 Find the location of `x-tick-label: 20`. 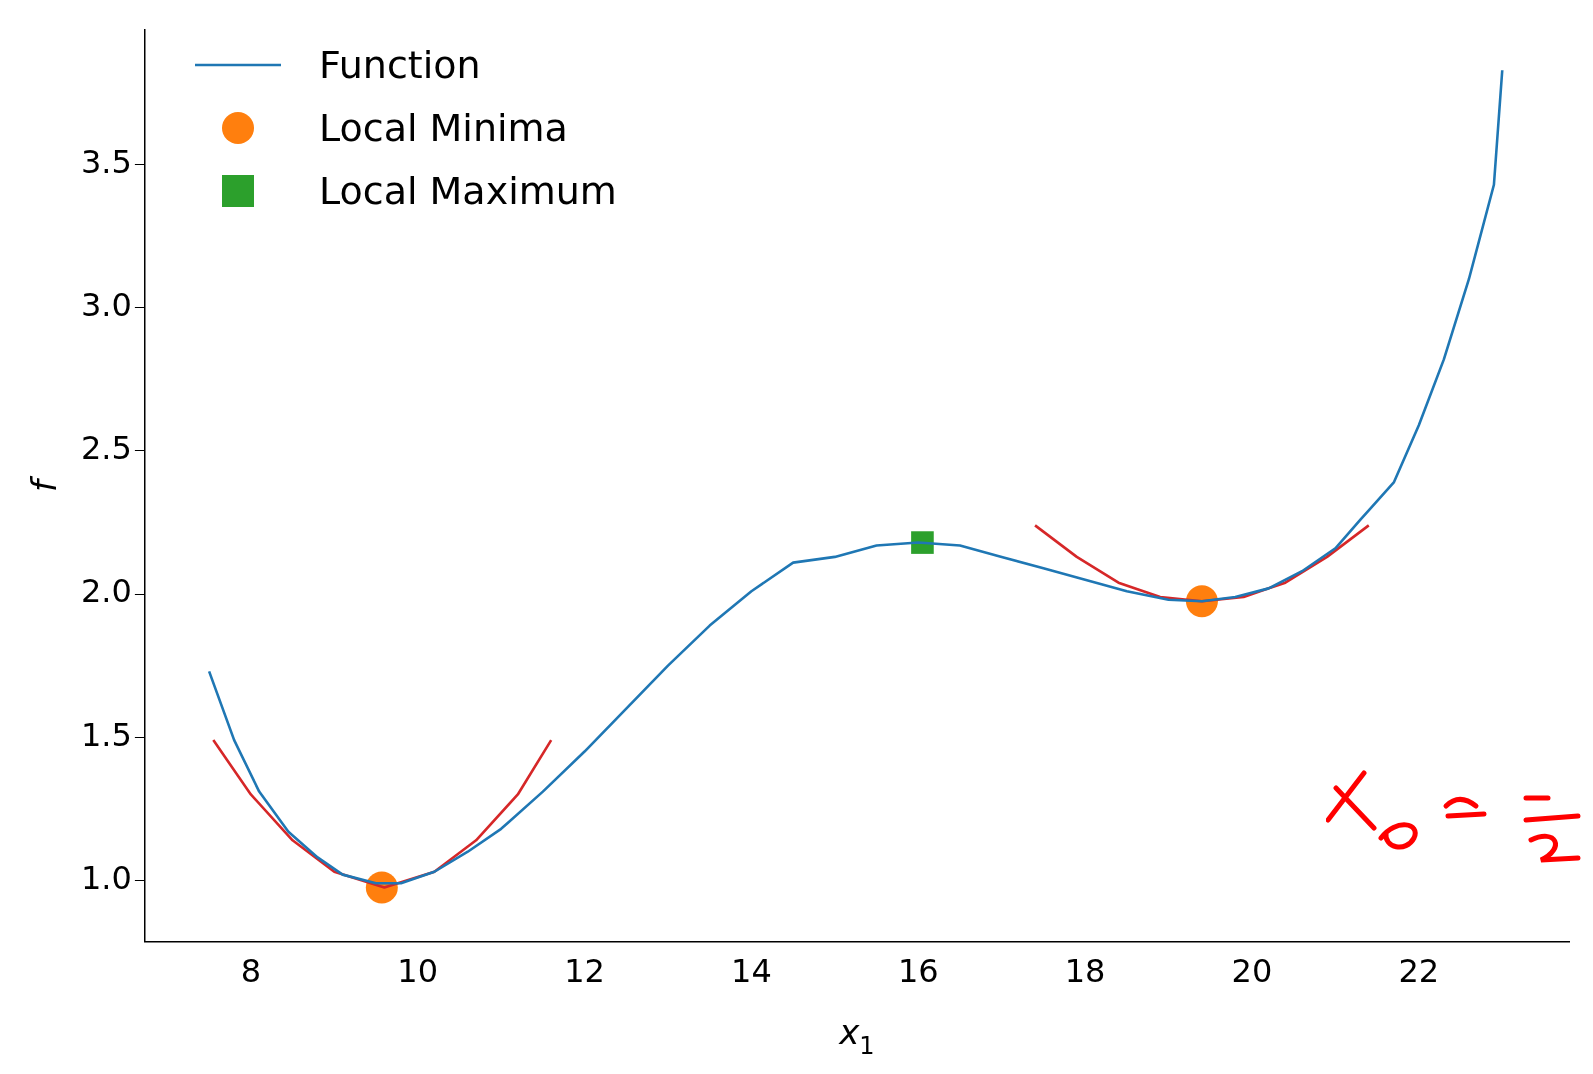

x-tick-label: 20 is located at coordinates (1252, 971).